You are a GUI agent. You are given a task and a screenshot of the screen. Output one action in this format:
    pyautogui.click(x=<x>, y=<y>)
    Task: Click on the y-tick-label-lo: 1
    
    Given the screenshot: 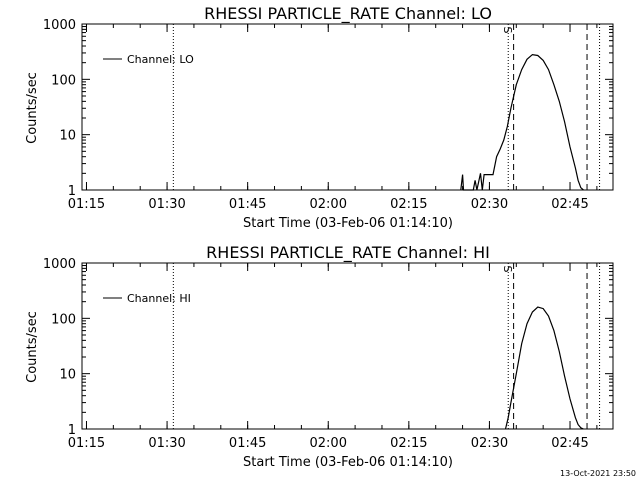 What is the action you would take?
    pyautogui.click(x=72, y=191)
    